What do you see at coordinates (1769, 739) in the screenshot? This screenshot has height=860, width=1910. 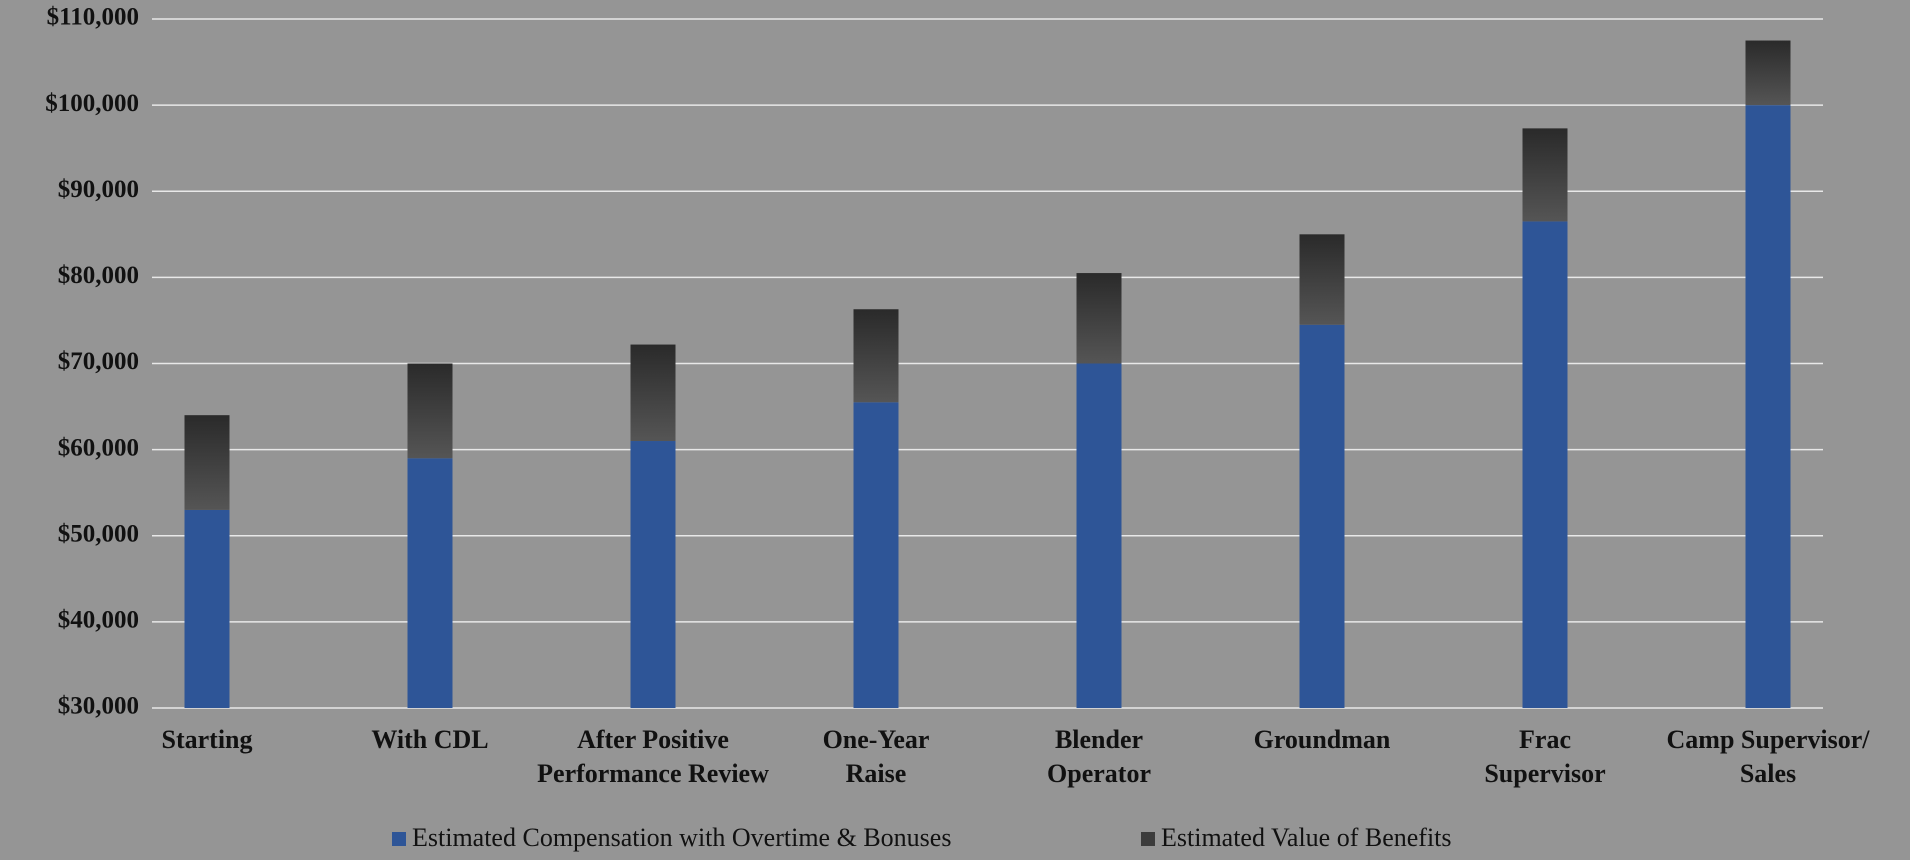 I see `x-tick-label: Camp Supervisor/` at bounding box center [1769, 739].